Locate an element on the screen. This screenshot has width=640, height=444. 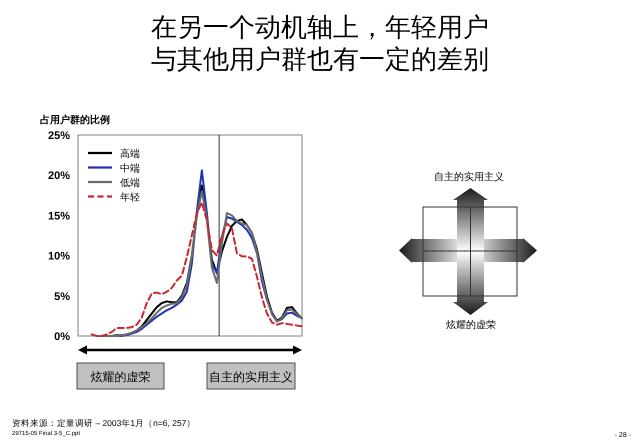
y-tick-label: 25% is located at coordinates (59, 136).